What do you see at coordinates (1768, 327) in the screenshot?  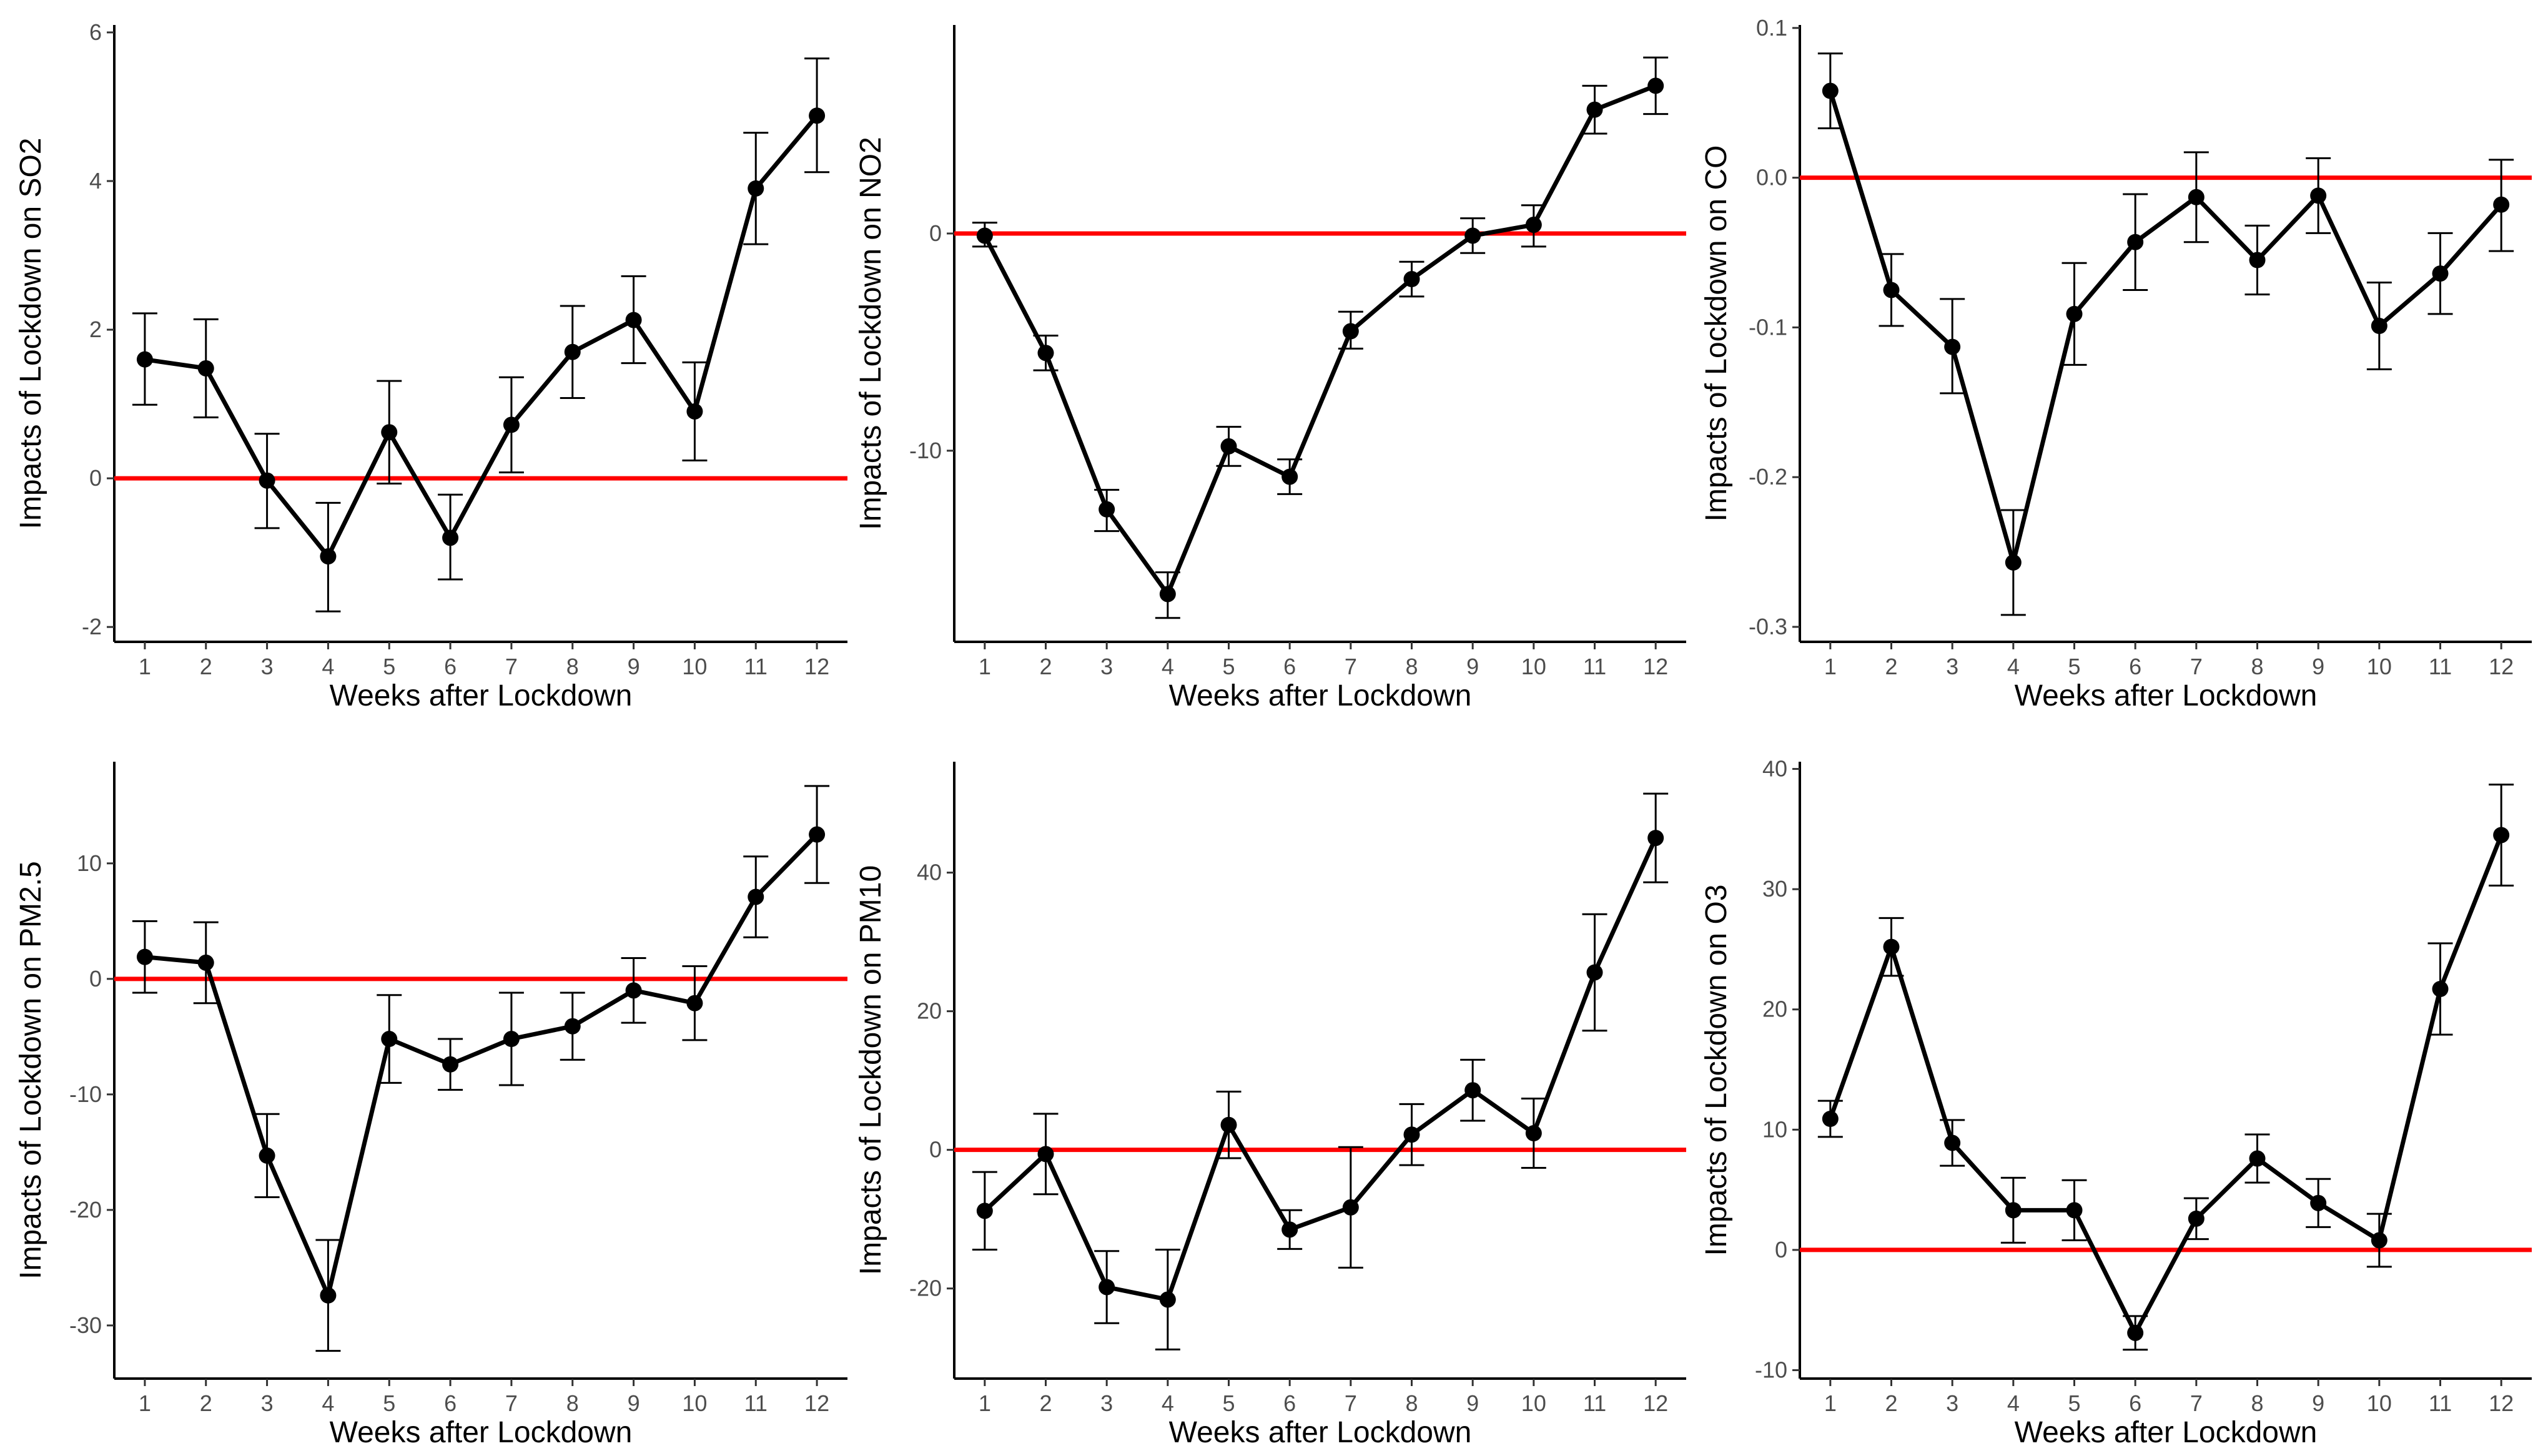 I see `y-tick-label: -0.1` at bounding box center [1768, 327].